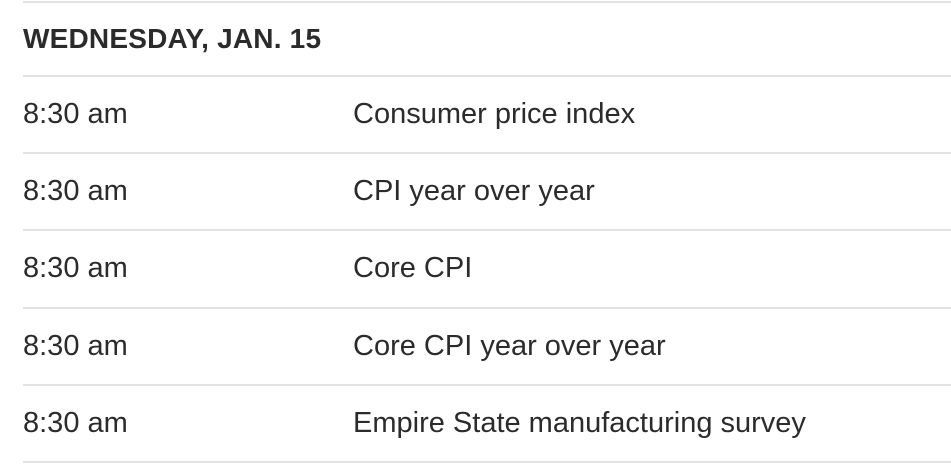  Describe the element at coordinates (509, 345) in the screenshot. I see `report-cell: Core CPI year over year` at that location.